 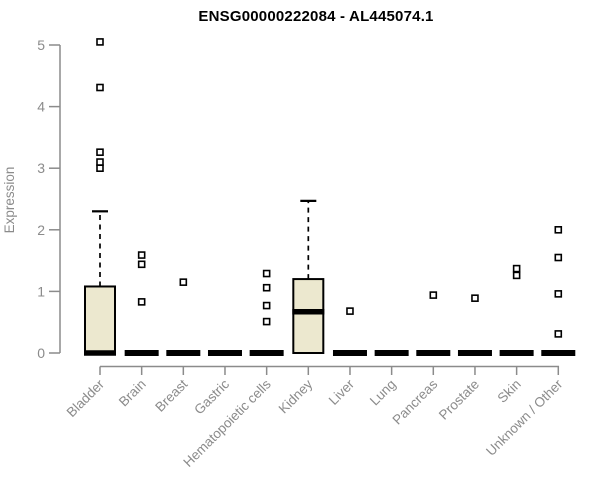 What do you see at coordinates (41, 291) in the screenshot?
I see `y-tick-label: 1` at bounding box center [41, 291].